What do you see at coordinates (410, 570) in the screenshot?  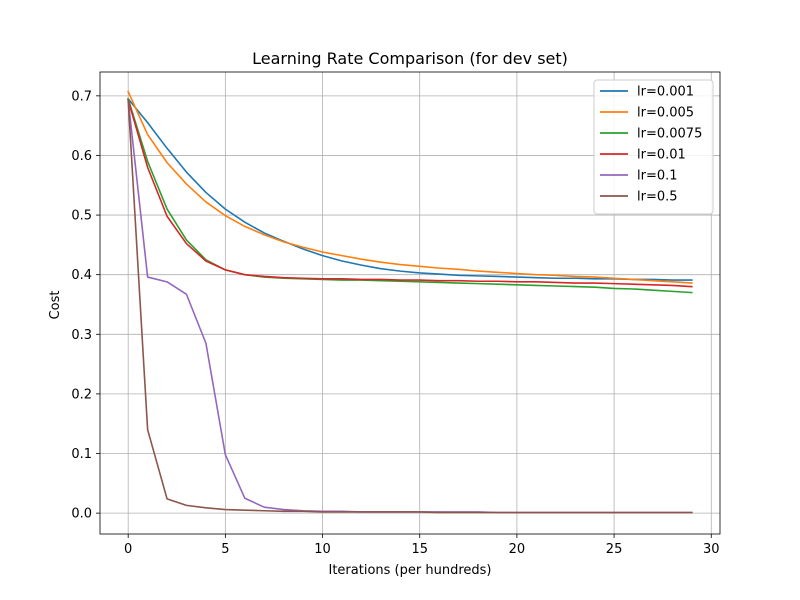 I see `x-axis-label: Iterations (per hundreds)` at bounding box center [410, 570].